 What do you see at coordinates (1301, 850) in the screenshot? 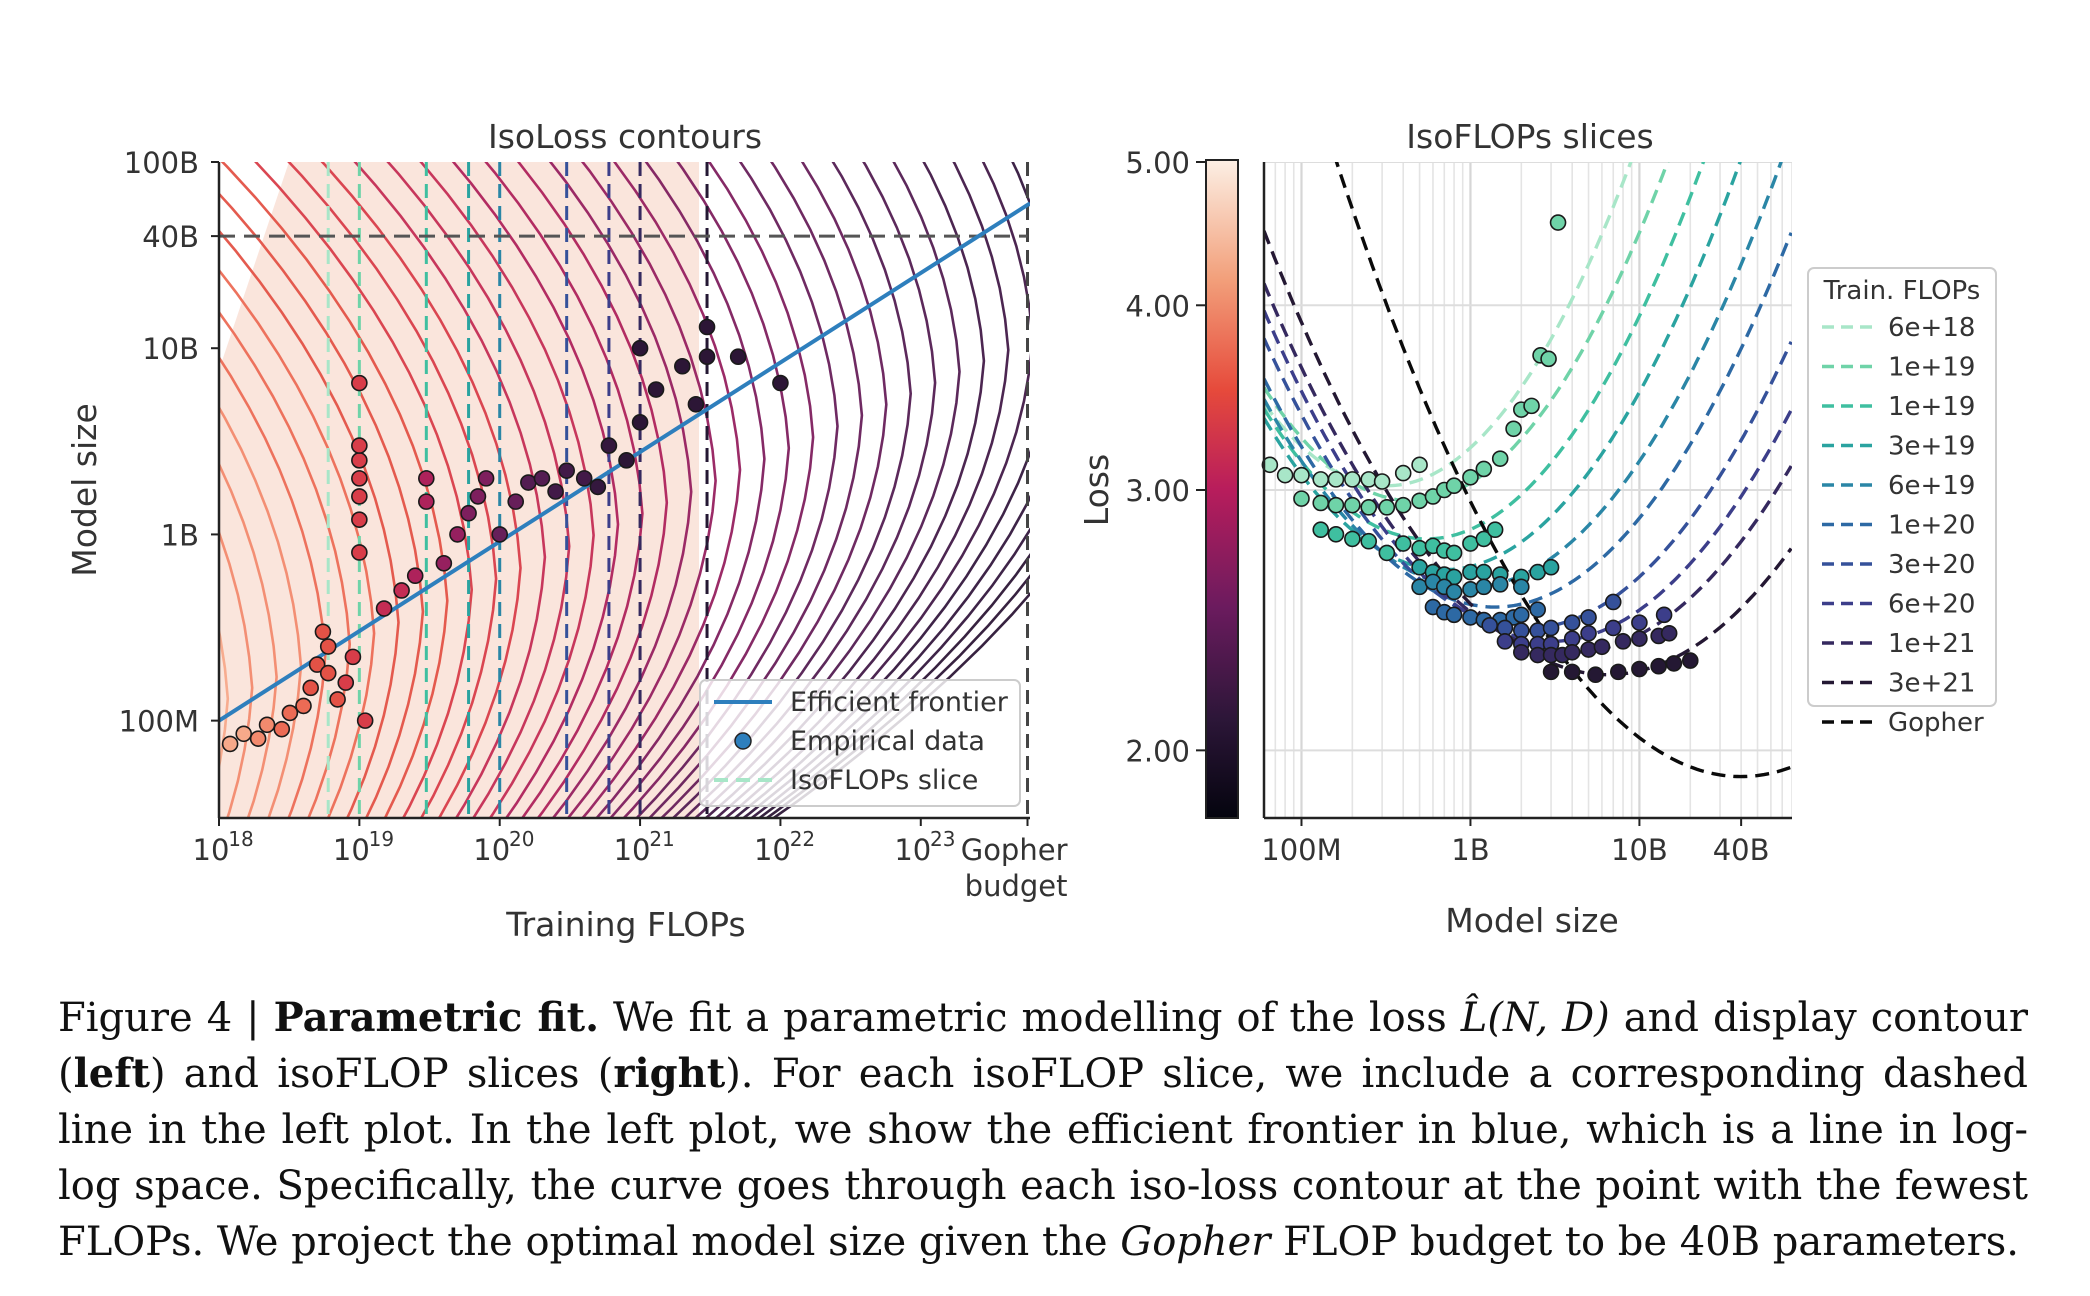
I see `x-tick-label: 100M` at bounding box center [1301, 850].